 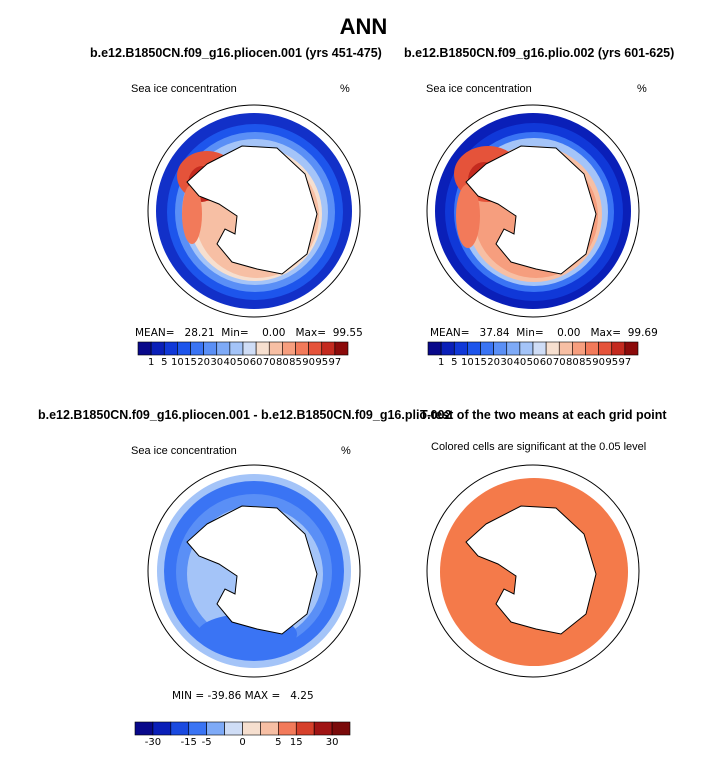 What do you see at coordinates (243, 362) in the screenshot?
I see `colorbar-conc-0-label: 50` at bounding box center [243, 362].